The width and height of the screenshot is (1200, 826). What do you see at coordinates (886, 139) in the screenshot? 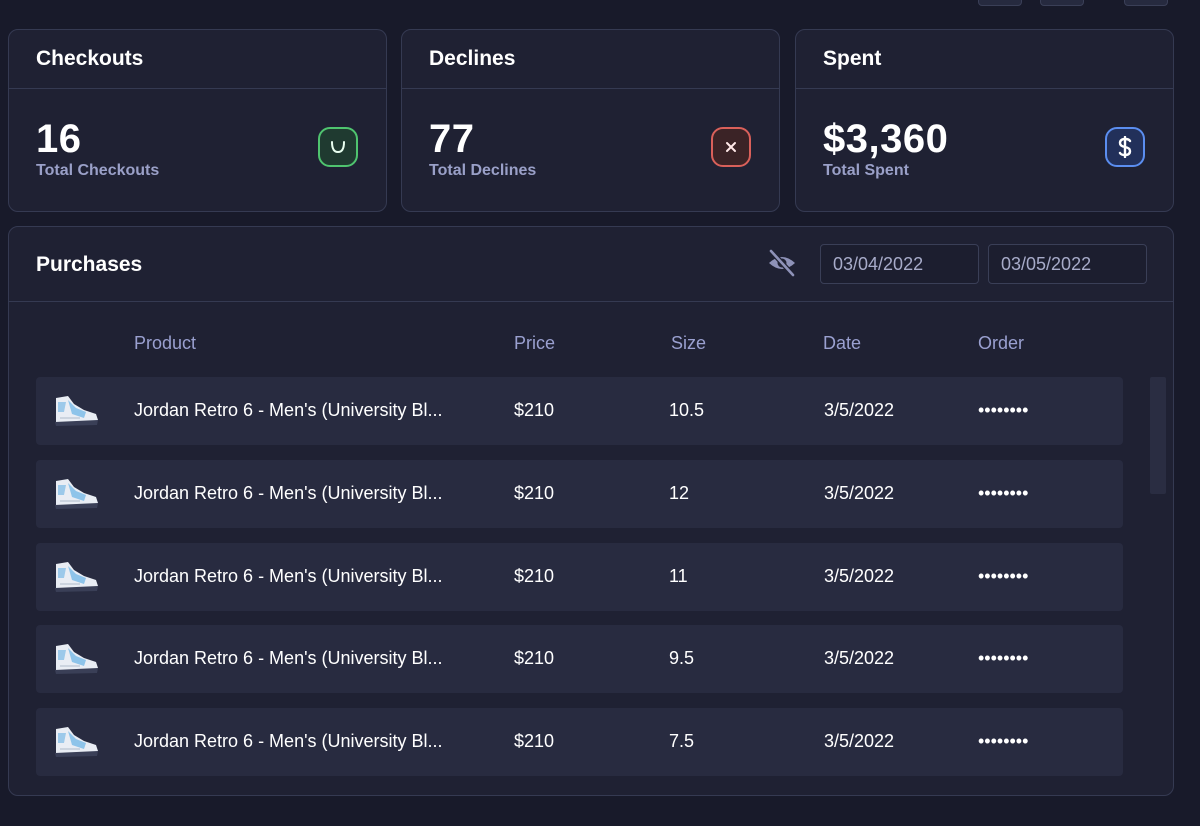
I see `spent-value: $3,360` at bounding box center [886, 139].